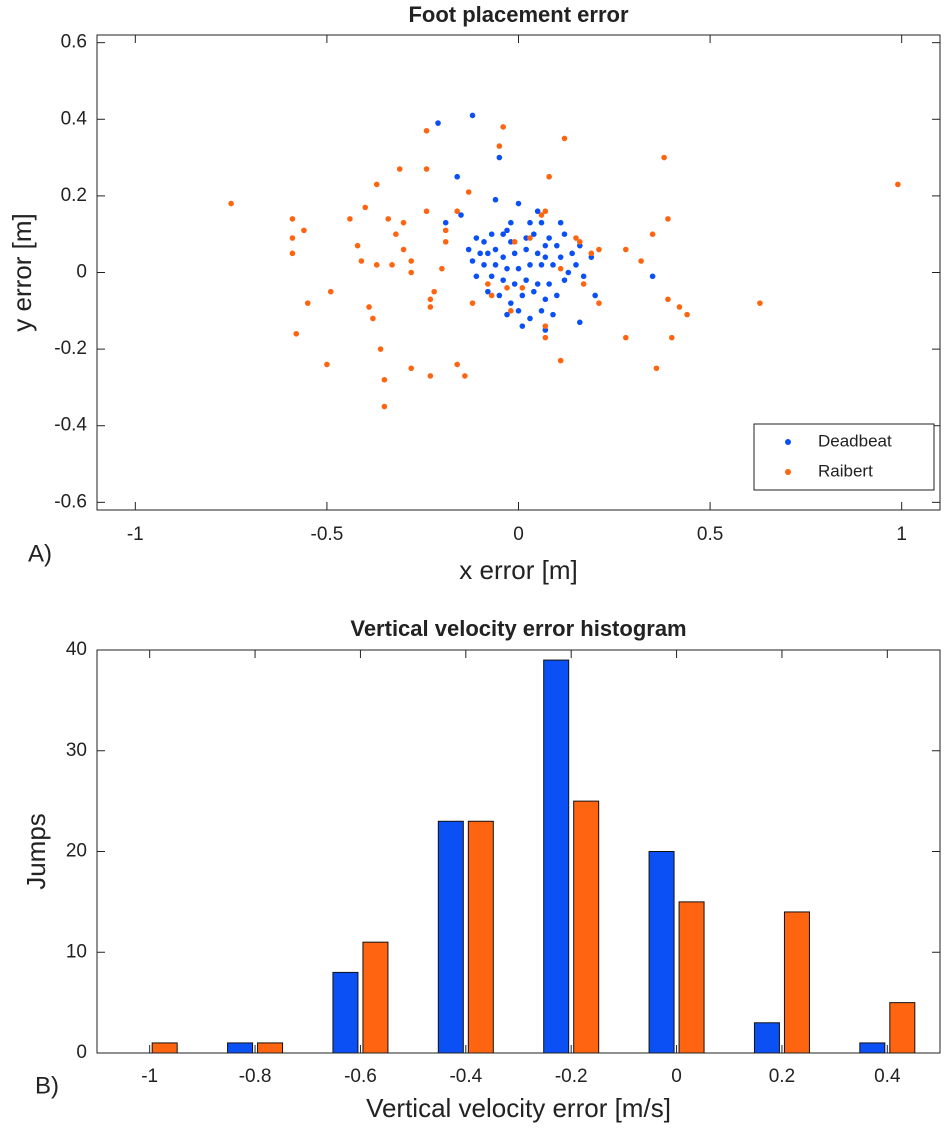  Describe the element at coordinates (149, 1076) in the screenshot. I see `x-tick-label: -1` at that location.